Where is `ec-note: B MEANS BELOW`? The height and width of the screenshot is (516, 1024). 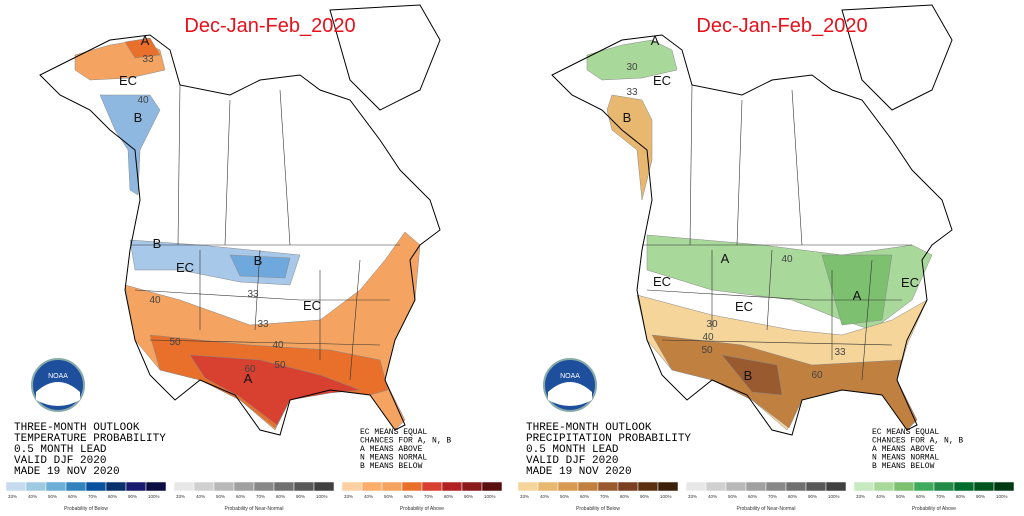 ec-note: B MEANS BELOW is located at coordinates (391, 466).